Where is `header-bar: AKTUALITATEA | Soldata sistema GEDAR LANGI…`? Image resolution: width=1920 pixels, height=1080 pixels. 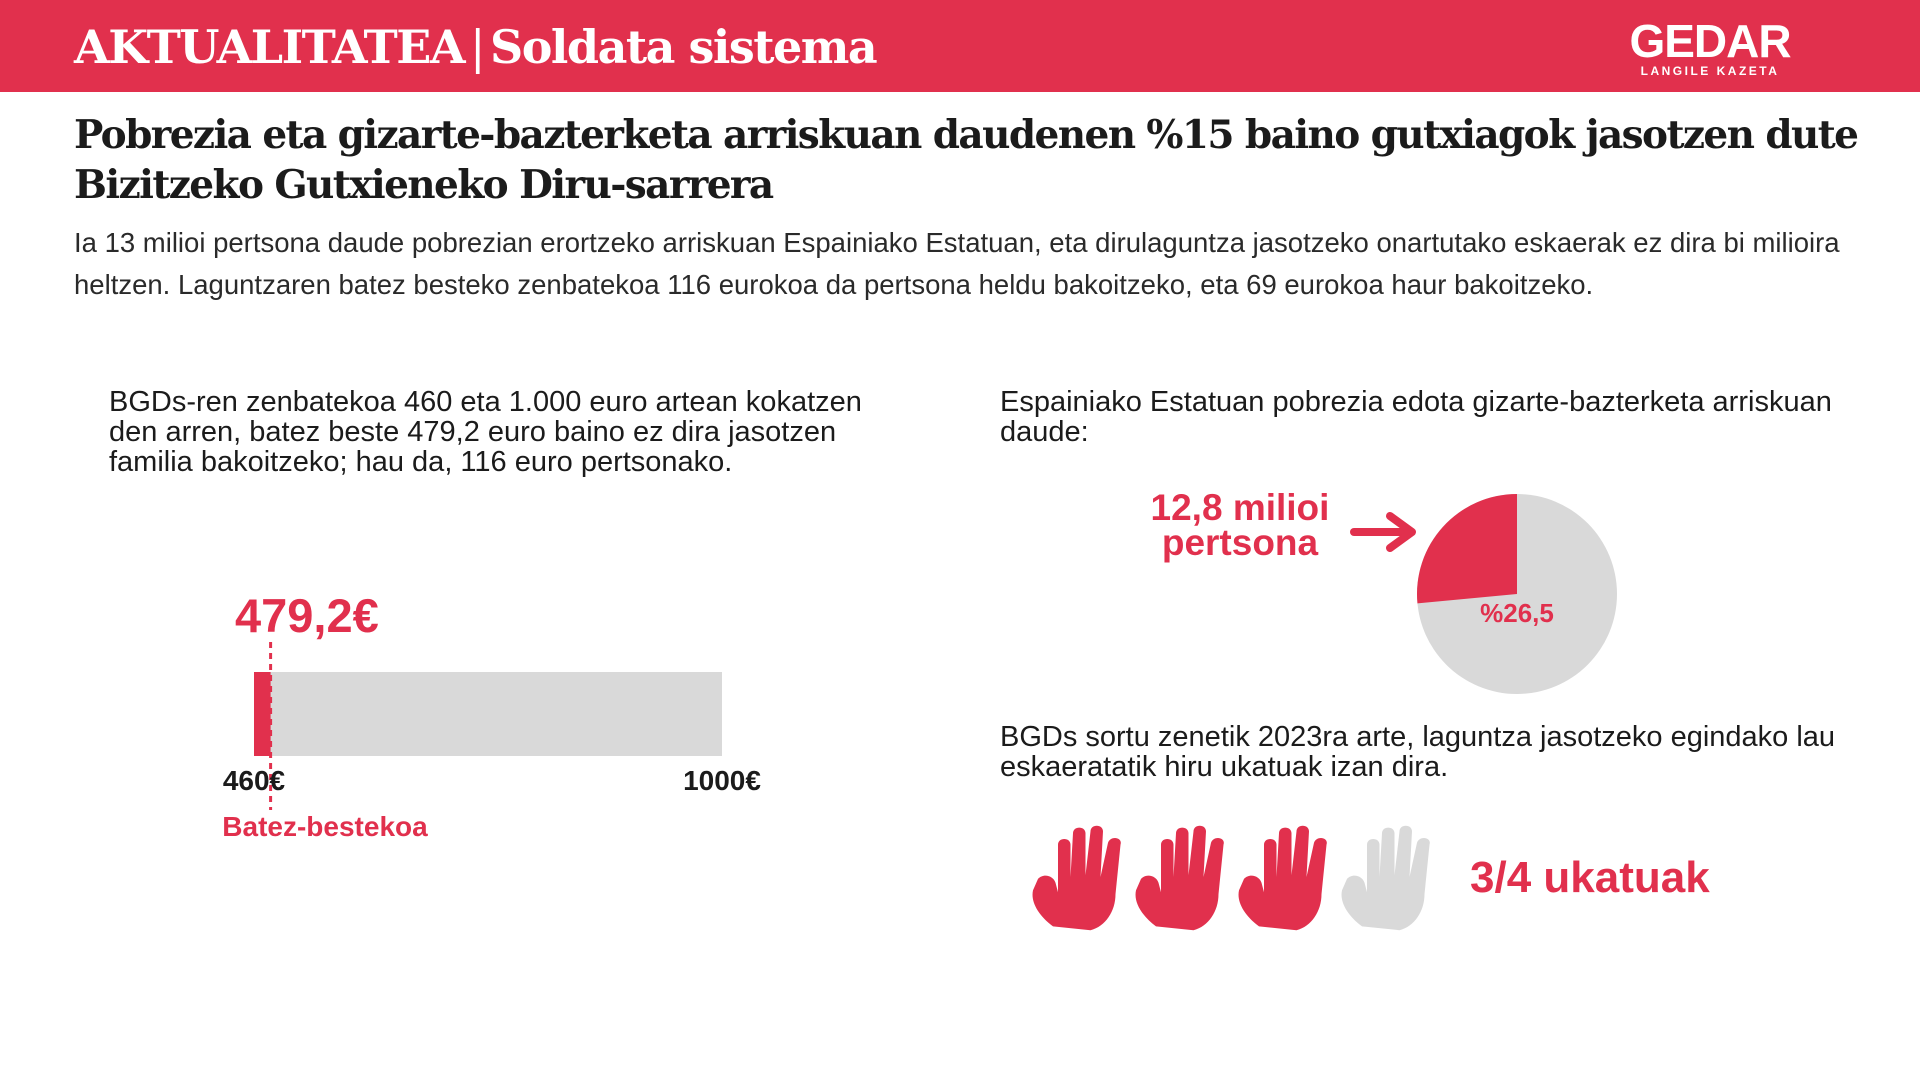 header-bar: AKTUALITATEA | Soldata sistema GEDAR LANGI… is located at coordinates (960, 46).